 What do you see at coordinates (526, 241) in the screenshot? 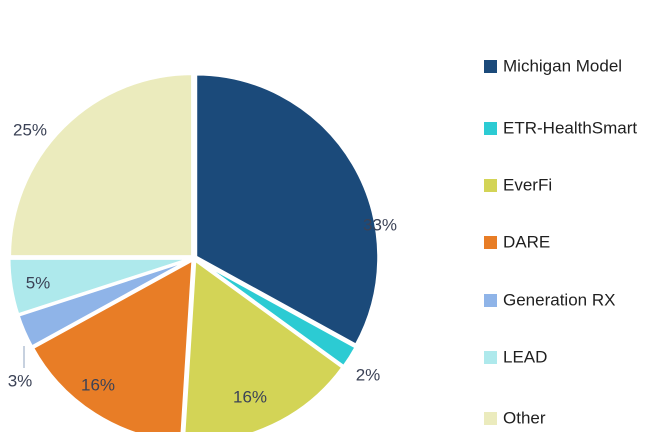
I see `legend-label: DARE` at bounding box center [526, 241].